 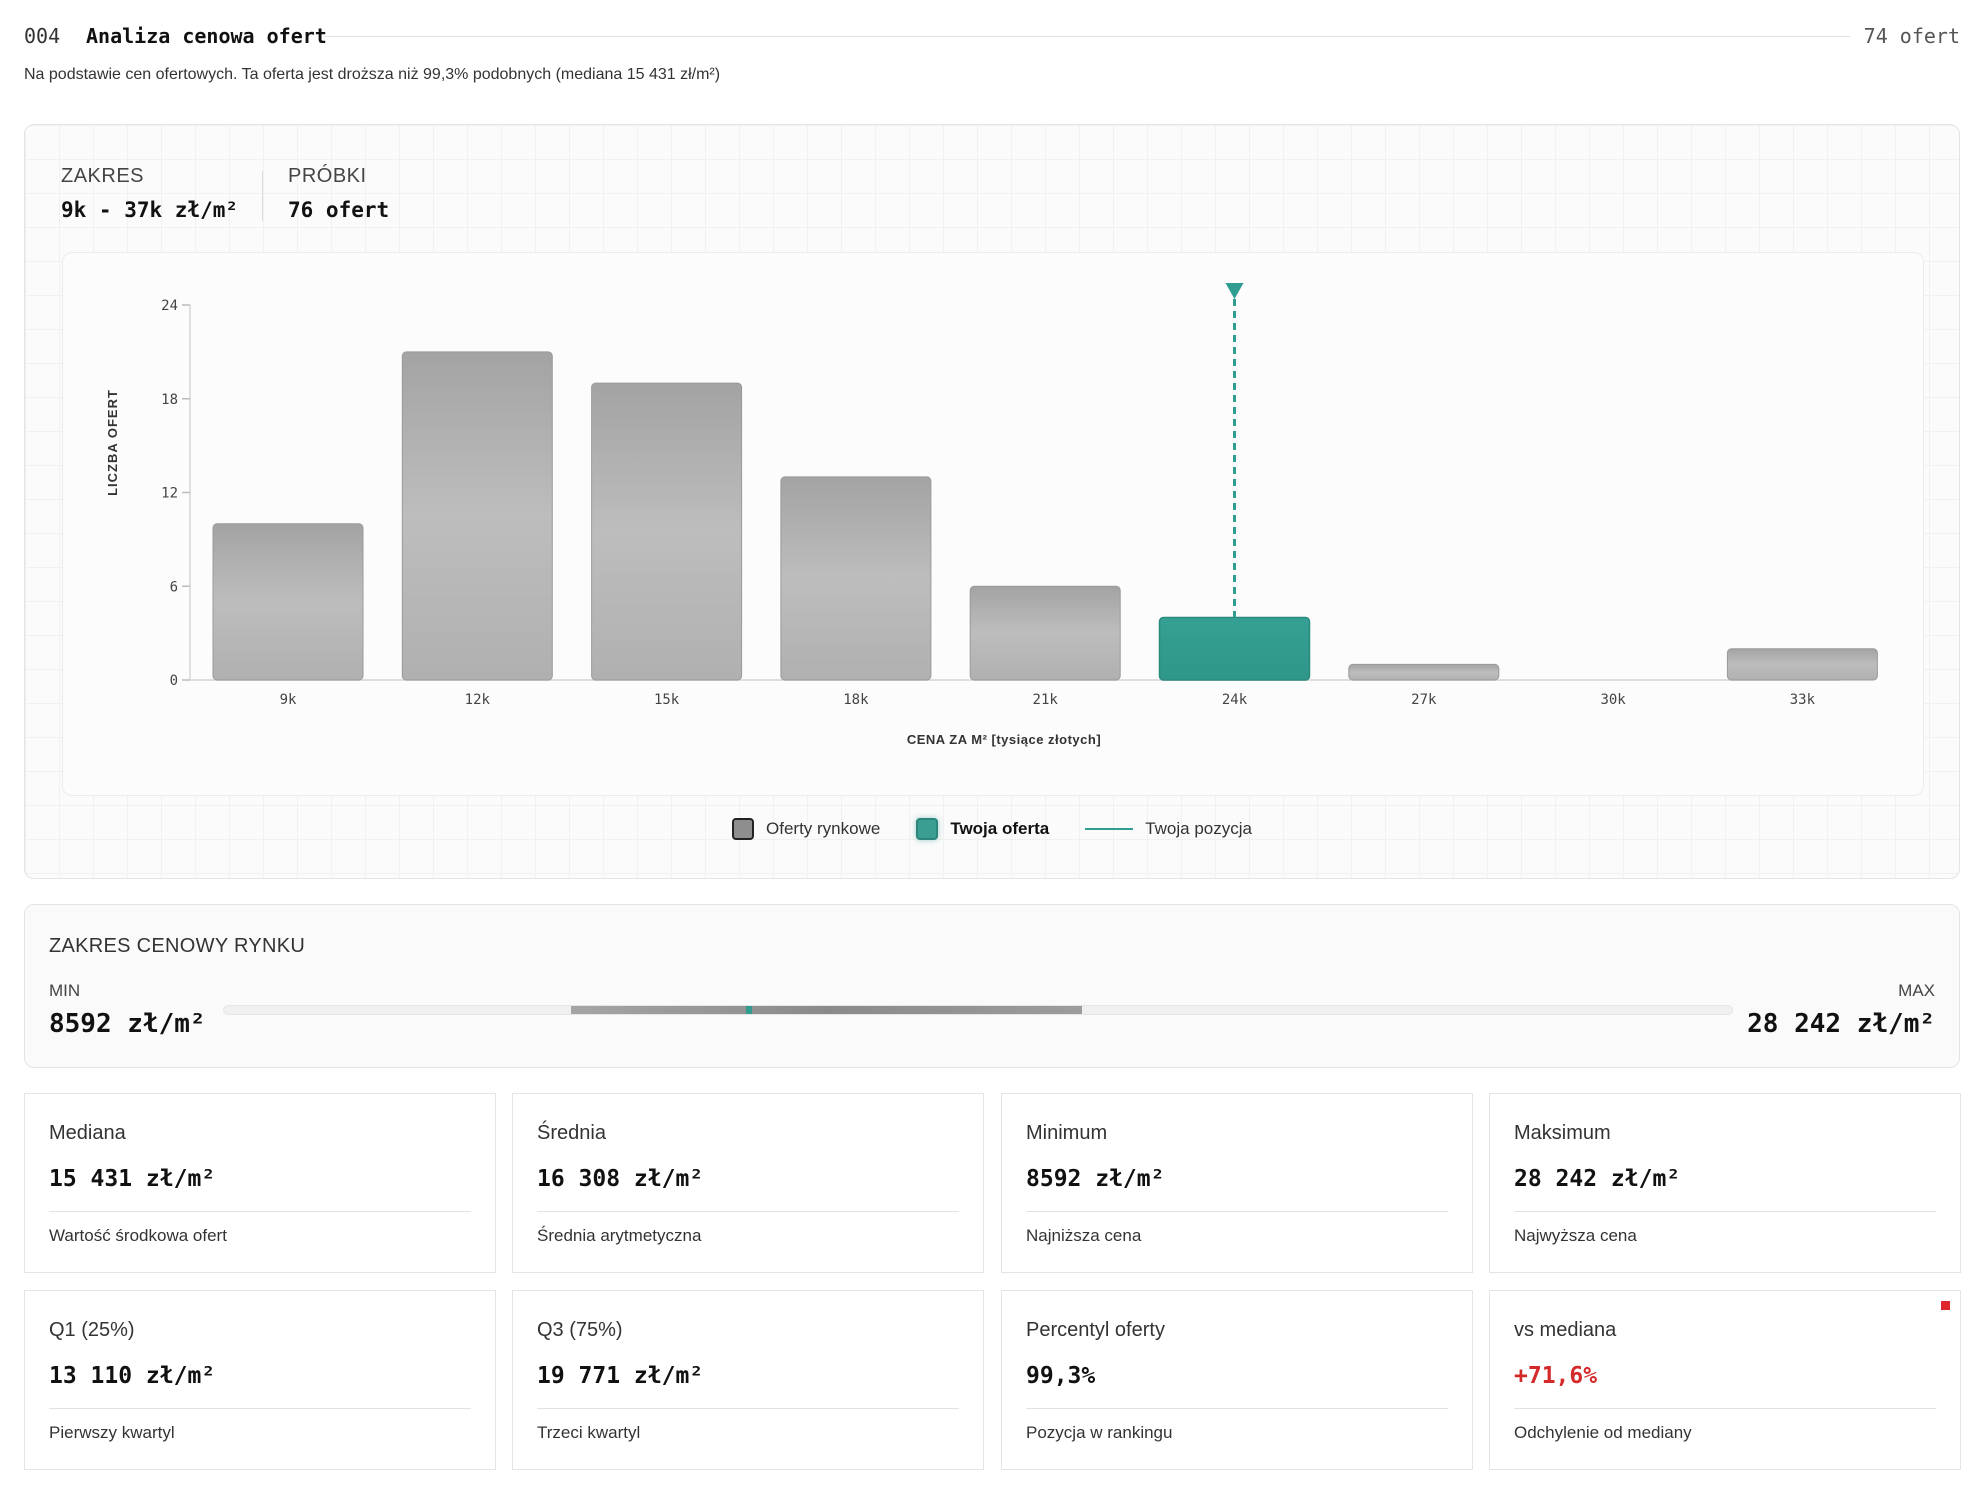 What do you see at coordinates (1945, 1305) in the screenshot?
I see `alert-indicator` at bounding box center [1945, 1305].